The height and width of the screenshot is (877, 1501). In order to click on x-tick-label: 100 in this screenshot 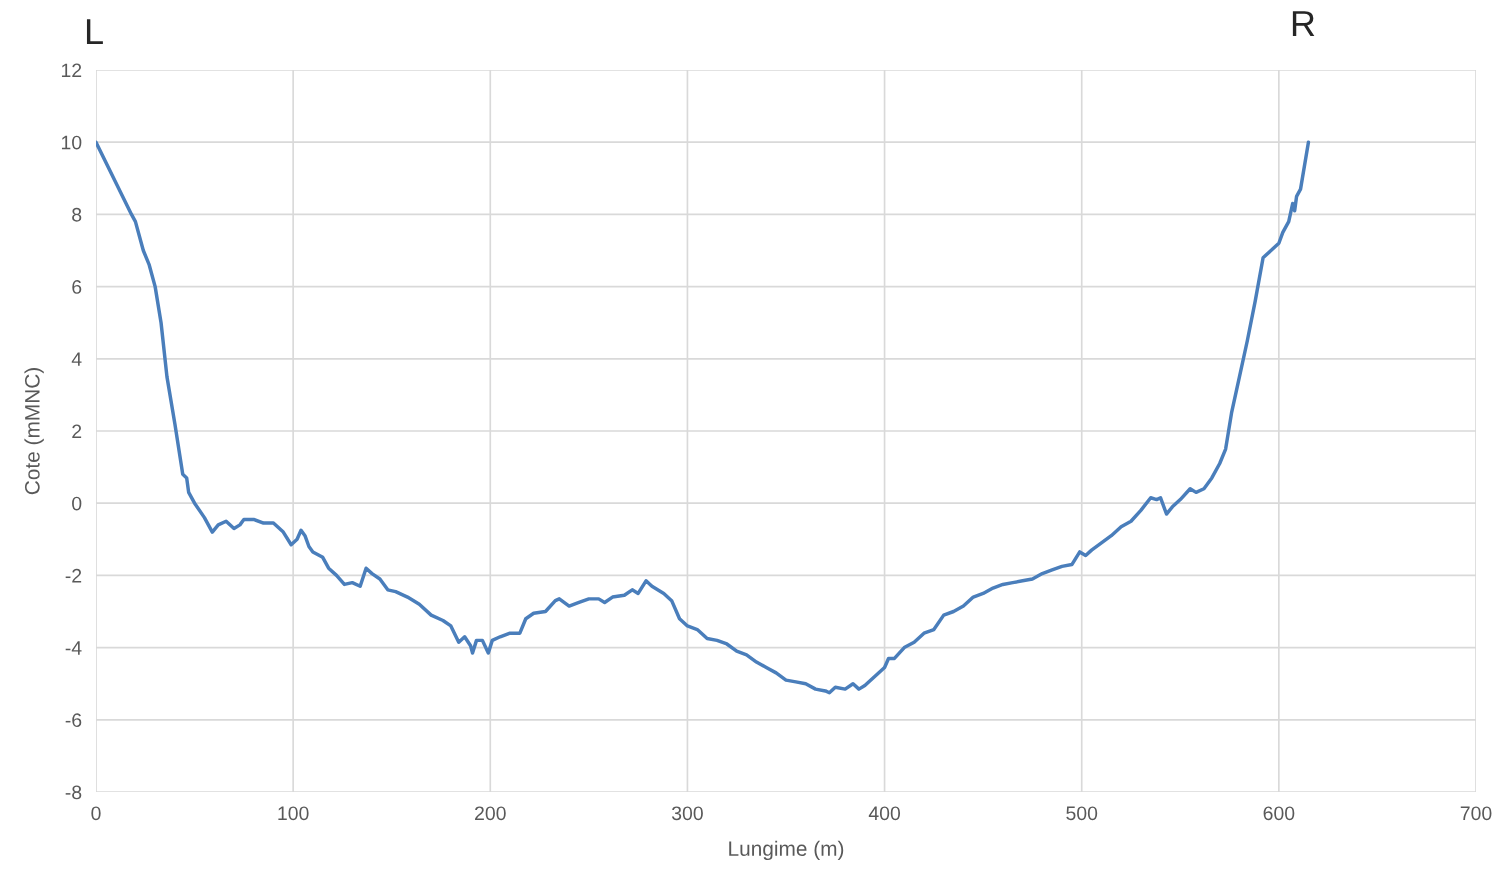, I will do `click(293, 813)`.